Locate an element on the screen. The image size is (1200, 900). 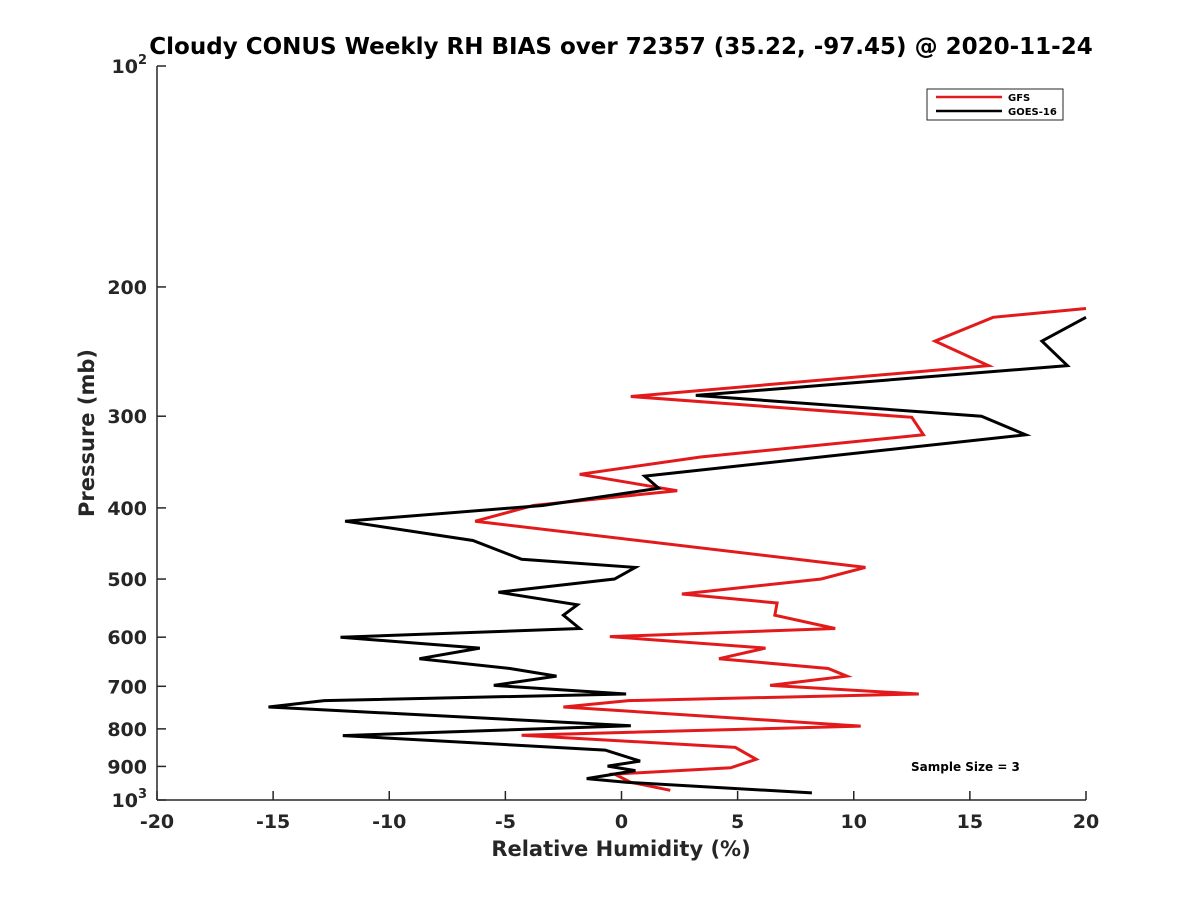
x-tick-label: -15 is located at coordinates (273, 822).